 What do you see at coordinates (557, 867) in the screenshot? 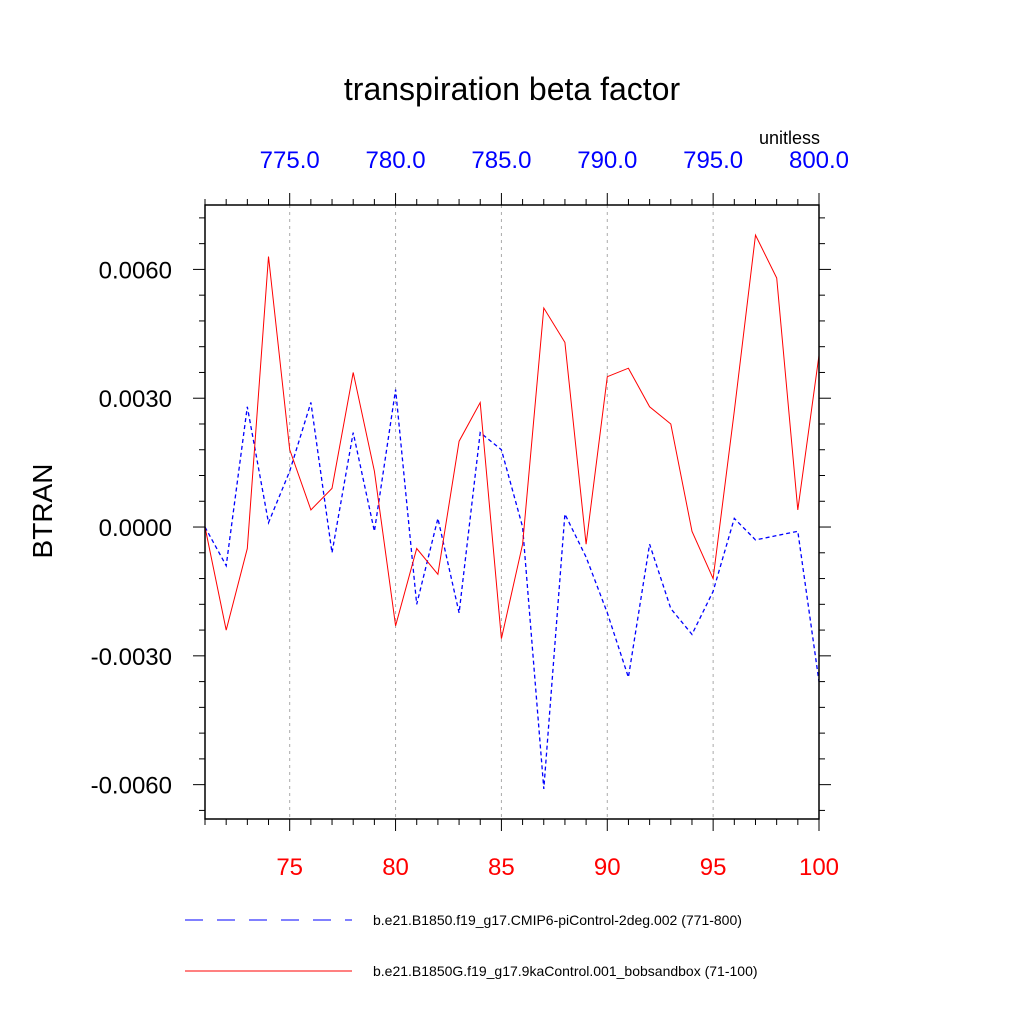
I see `x-bottom-tick-labels: 75 80 85 90 95 100` at bounding box center [557, 867].